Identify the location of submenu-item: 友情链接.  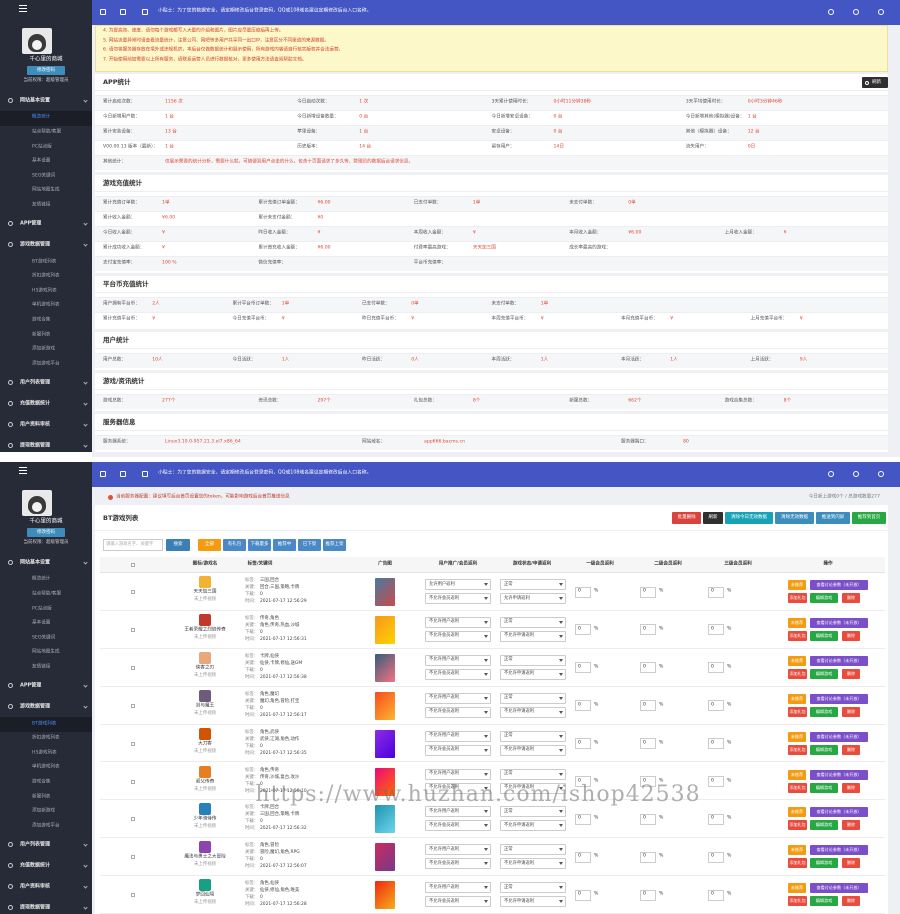
(41, 205).